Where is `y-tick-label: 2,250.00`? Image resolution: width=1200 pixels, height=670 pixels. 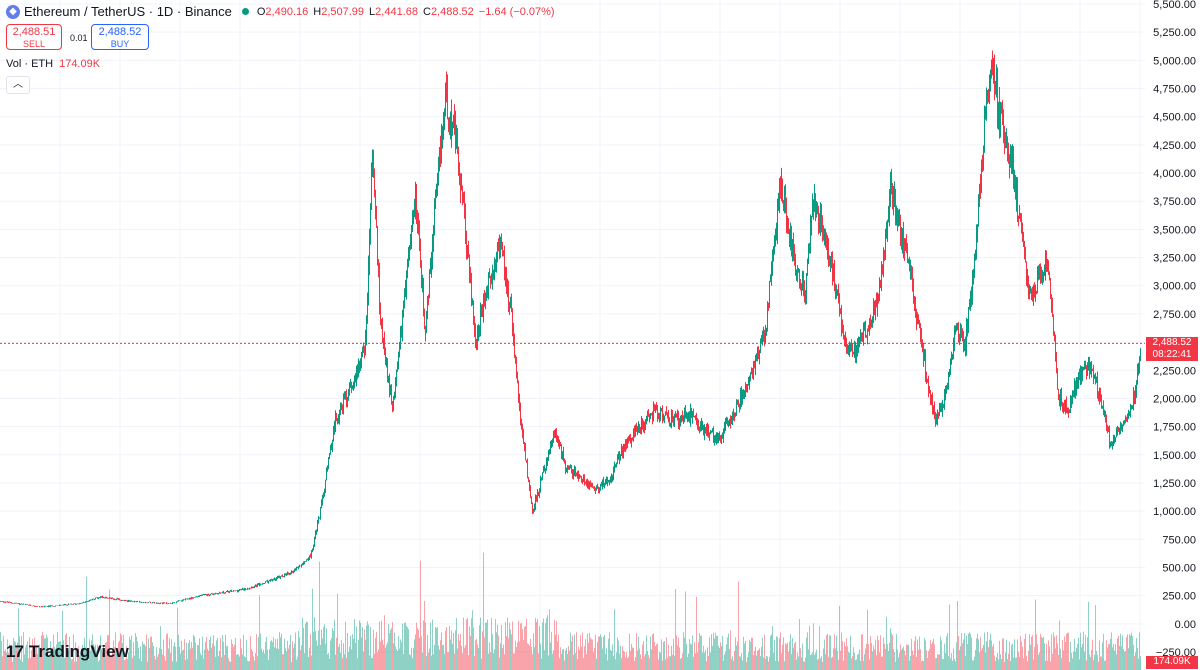
y-tick-label: 2,250.00 is located at coordinates (1174, 371).